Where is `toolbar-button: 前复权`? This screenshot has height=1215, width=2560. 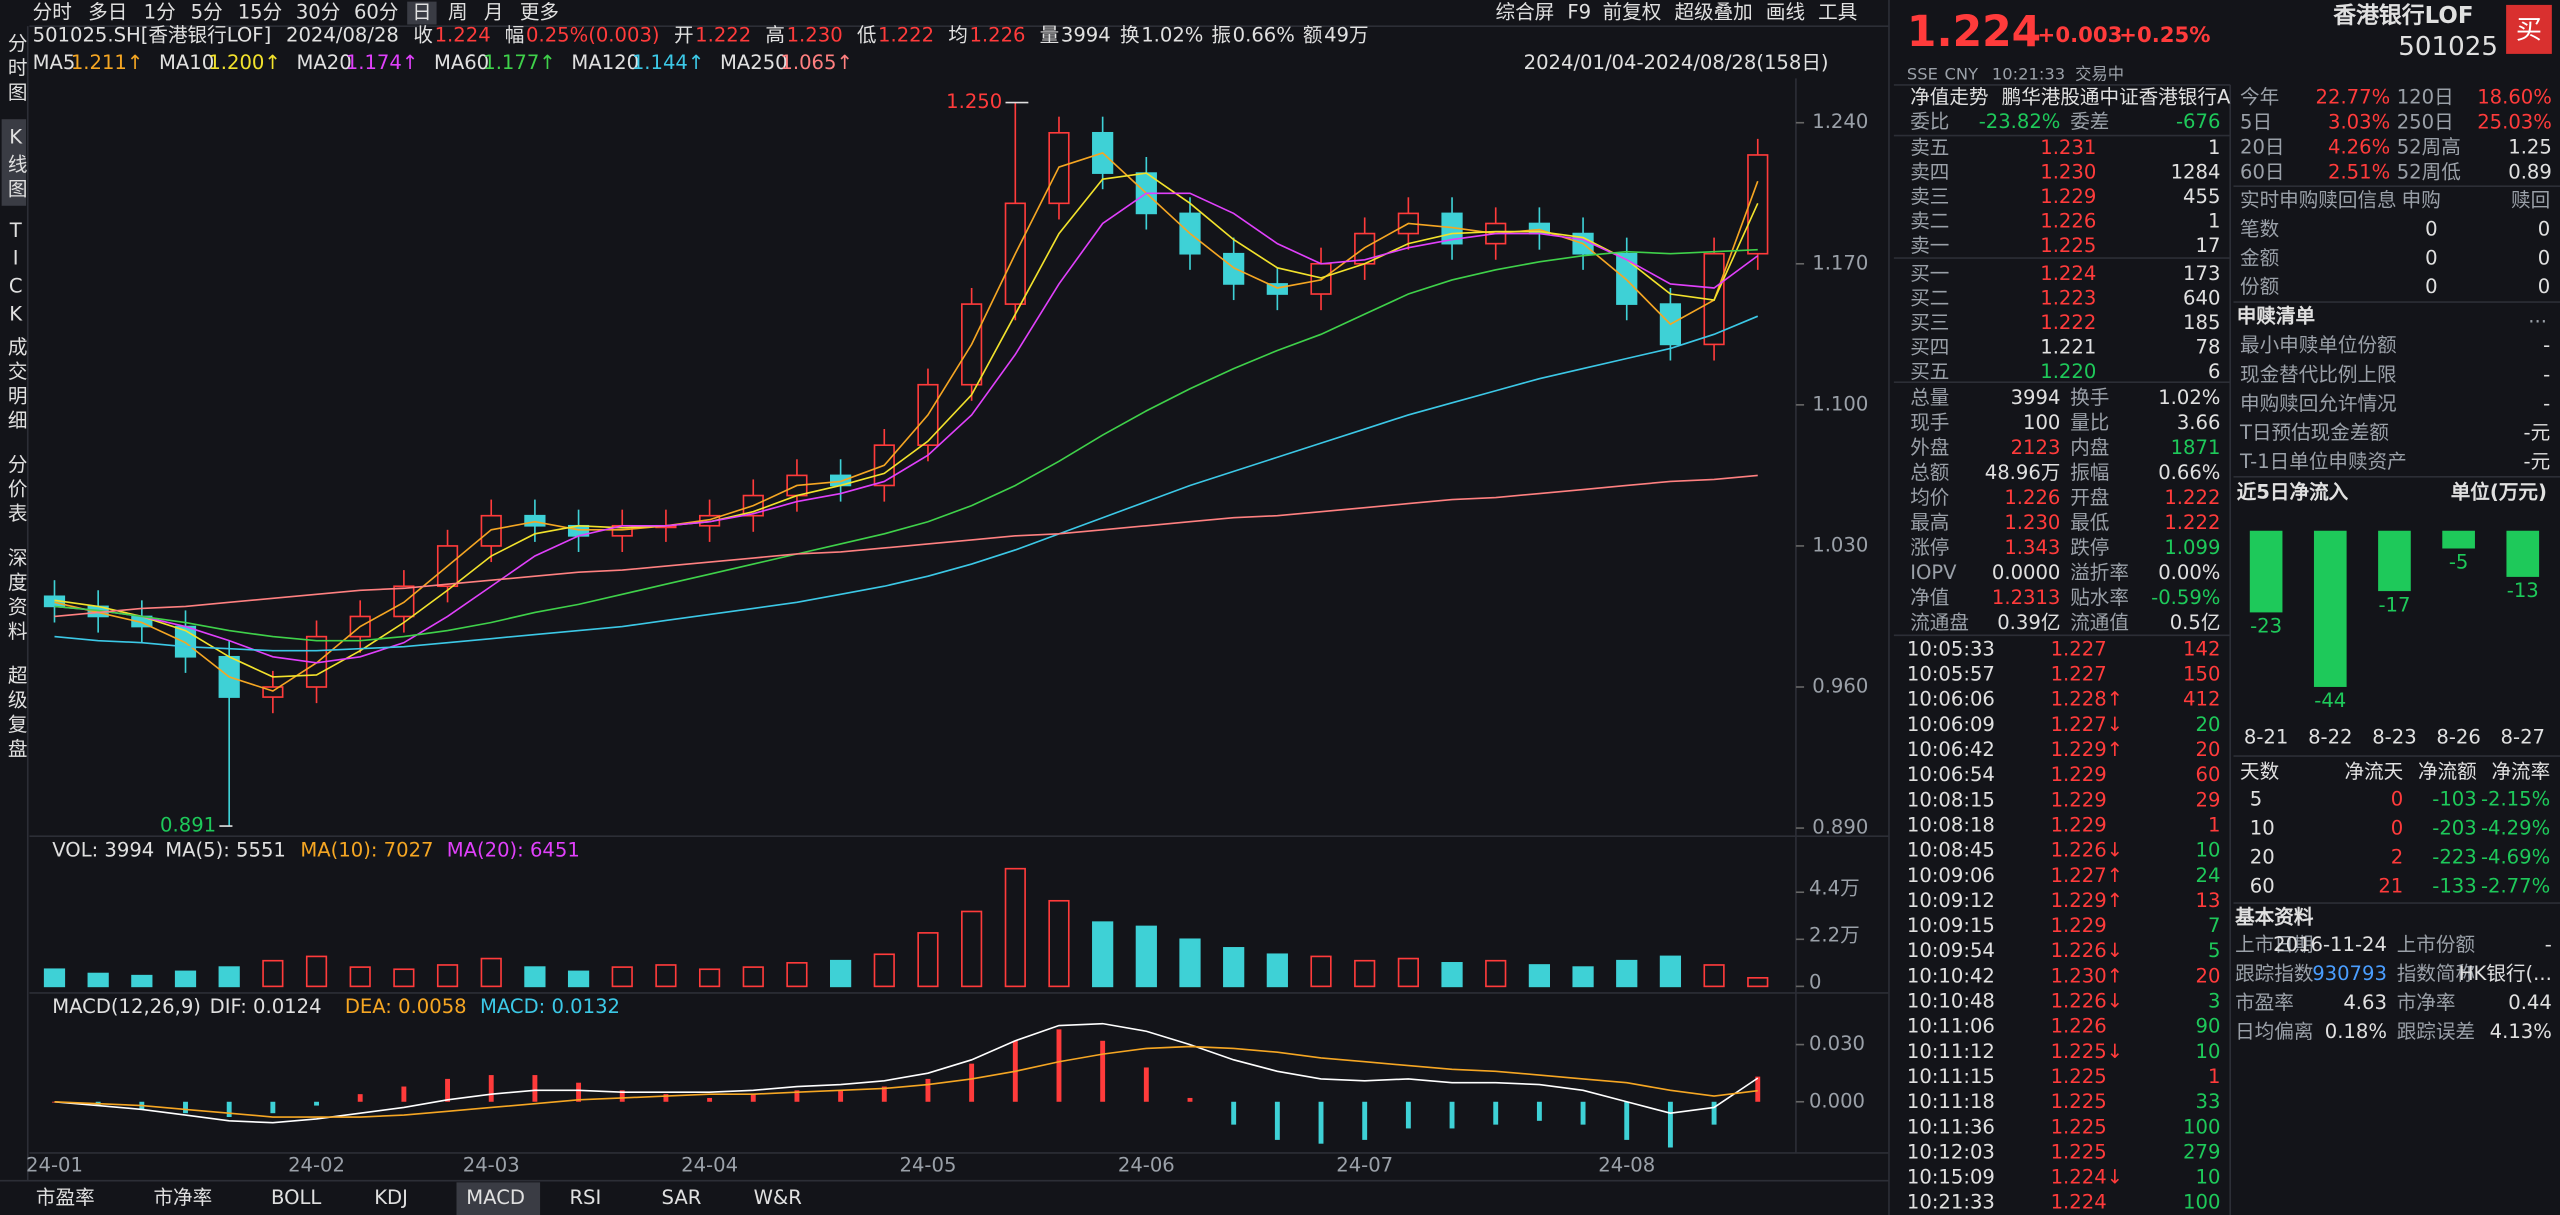 toolbar-button: 前复权 is located at coordinates (1632, 12).